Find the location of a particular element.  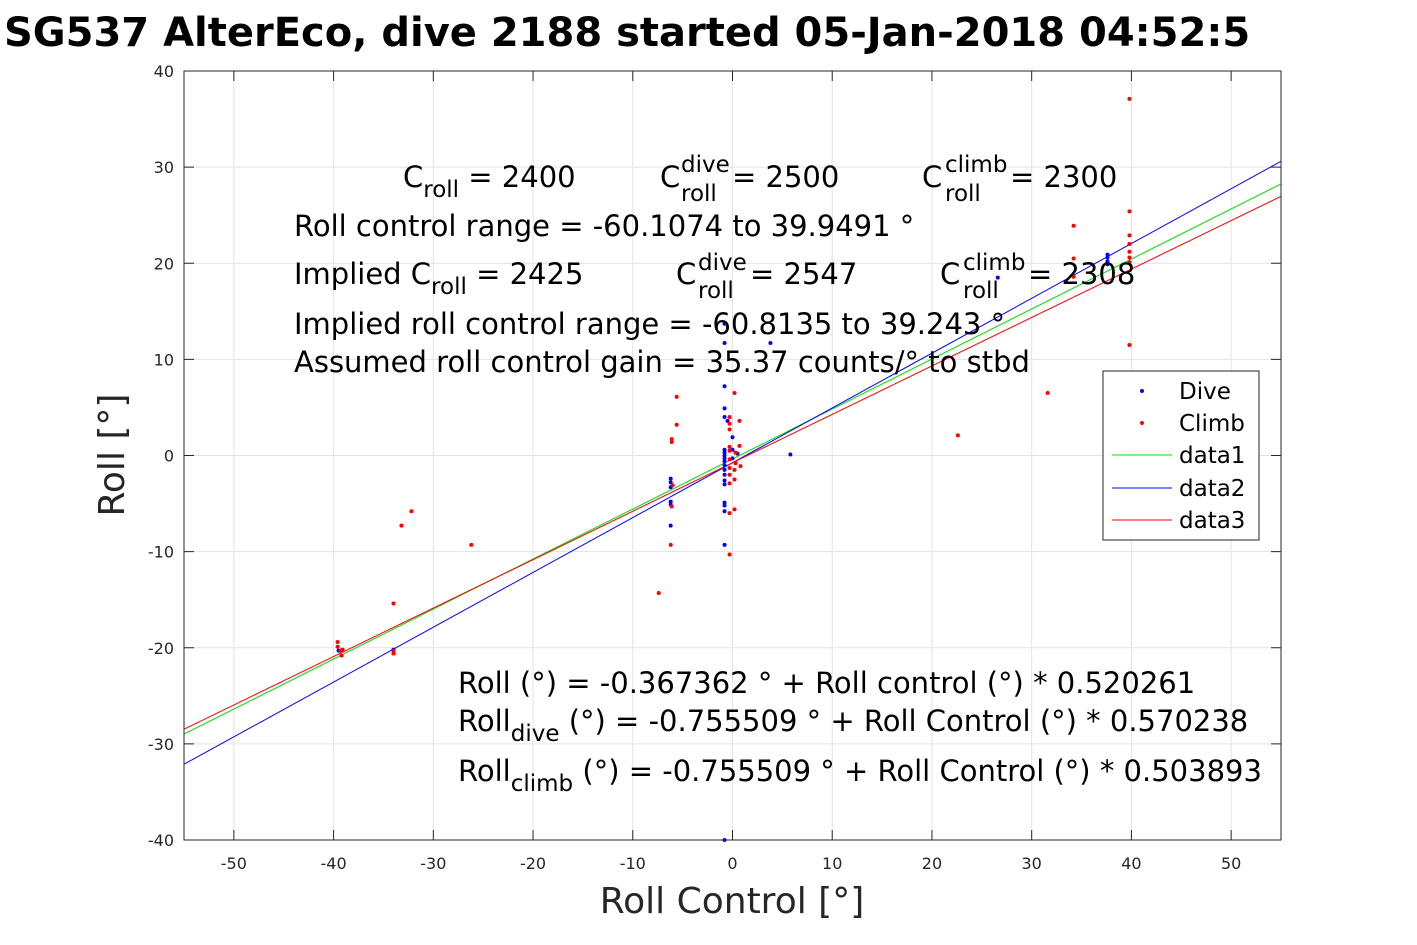

annotation-c-roll-climb-sup: climb is located at coordinates (976, 165).